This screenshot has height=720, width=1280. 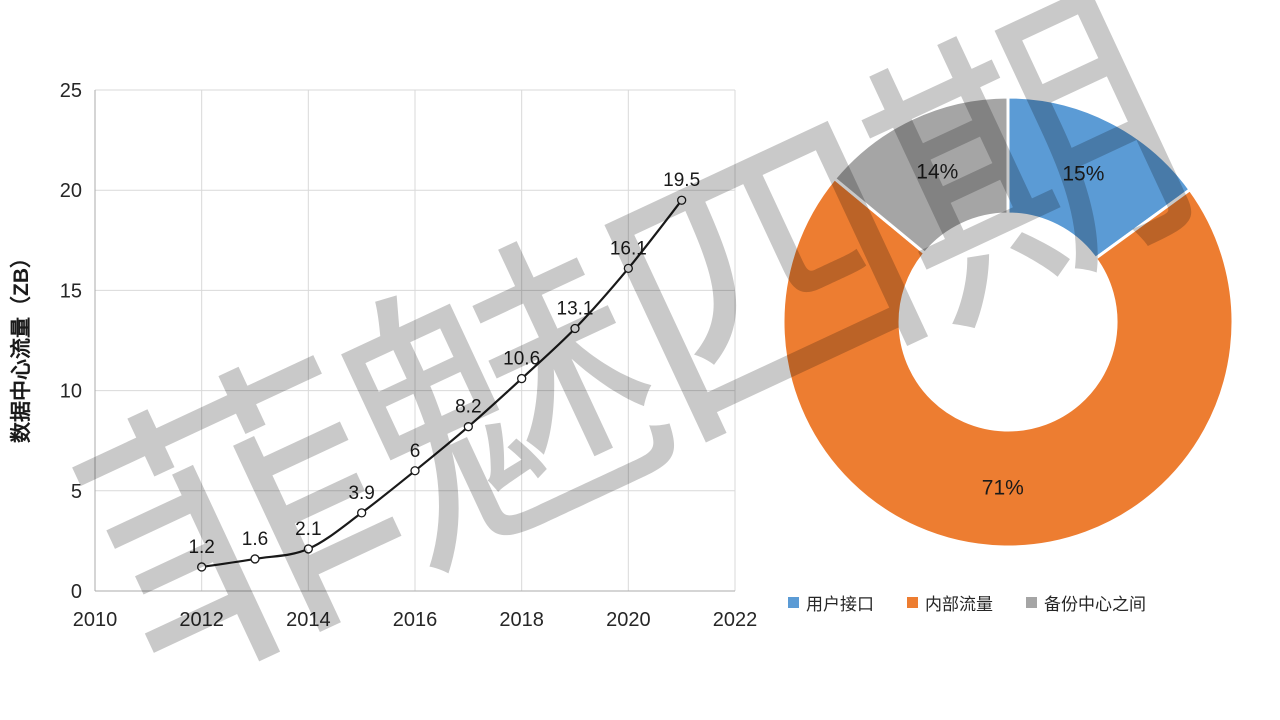 I want to click on x-tick-label: 2014, so click(x=308, y=620).